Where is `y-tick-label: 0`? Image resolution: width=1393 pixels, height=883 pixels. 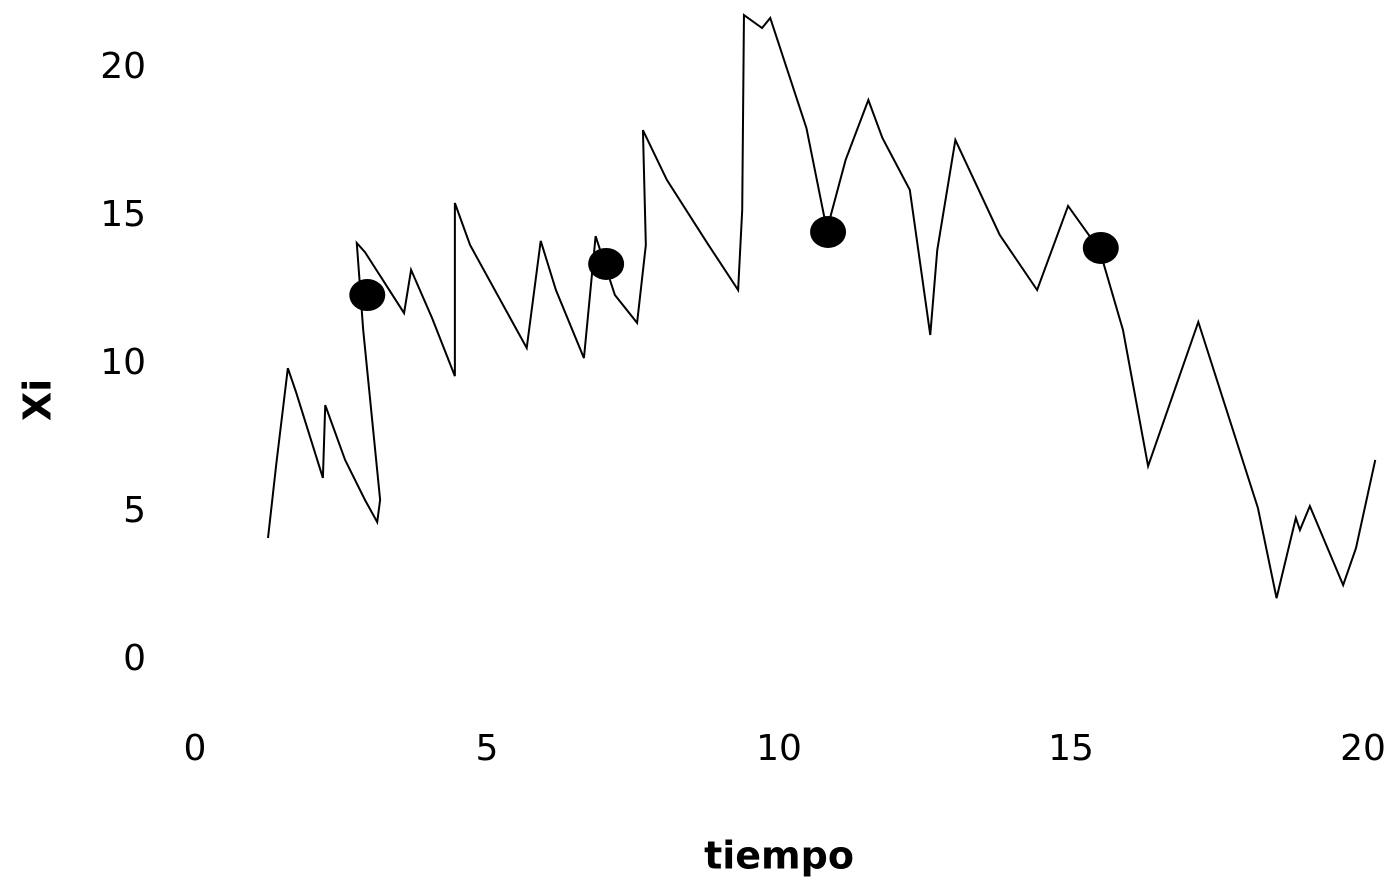 y-tick-label: 0 is located at coordinates (134, 658).